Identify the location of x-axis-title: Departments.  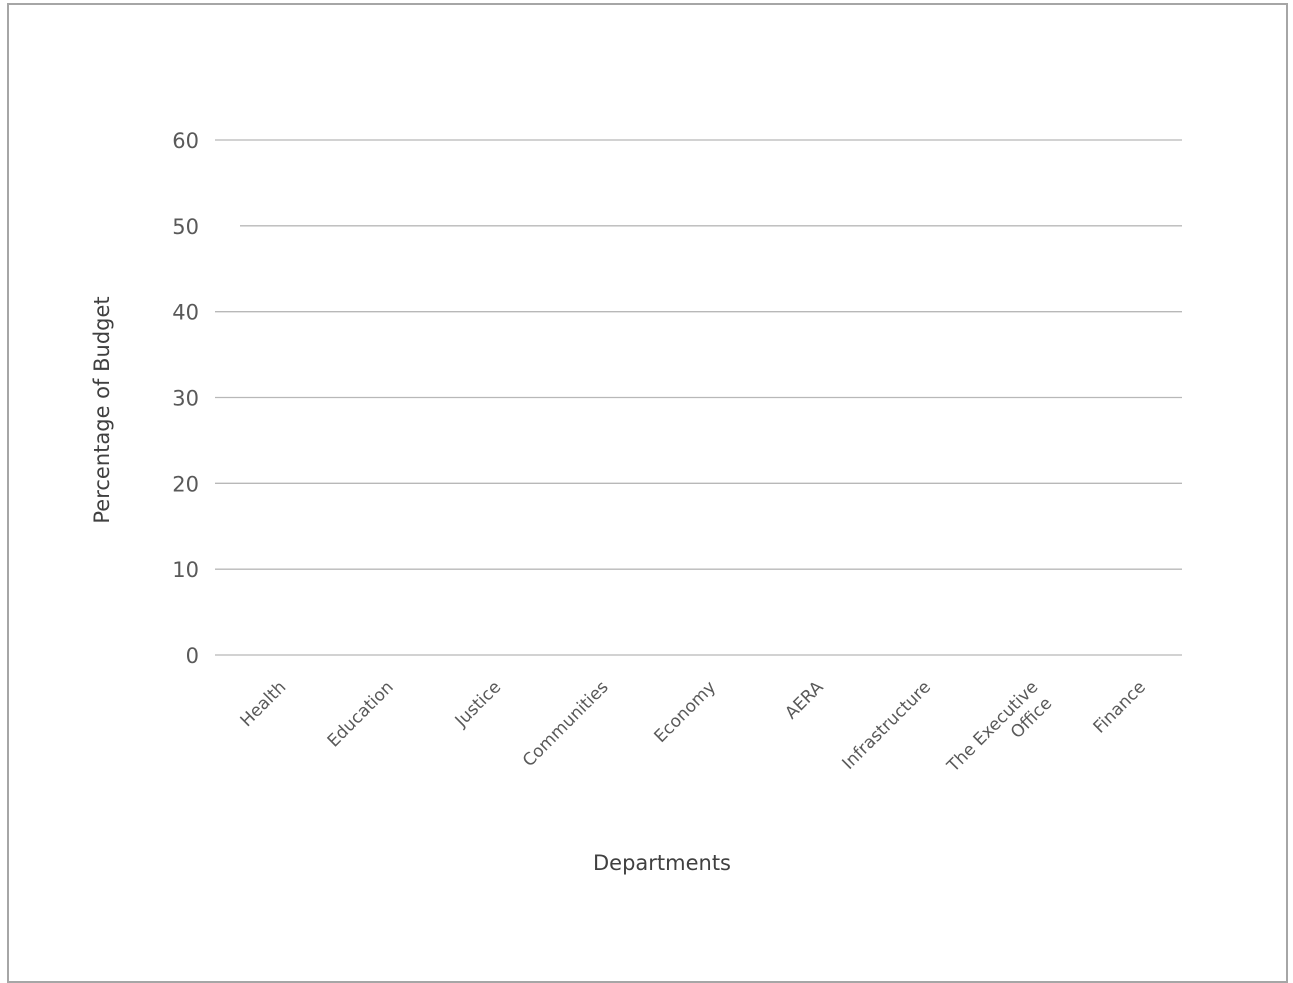
(662, 863).